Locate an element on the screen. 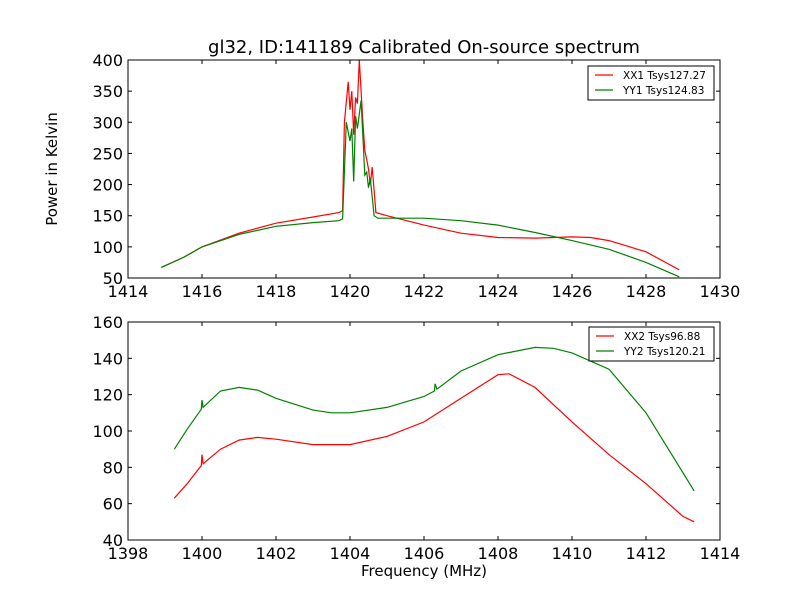  legend: XX2 Tsys96.88 YY2 Tsys120.21 is located at coordinates (651, 344).